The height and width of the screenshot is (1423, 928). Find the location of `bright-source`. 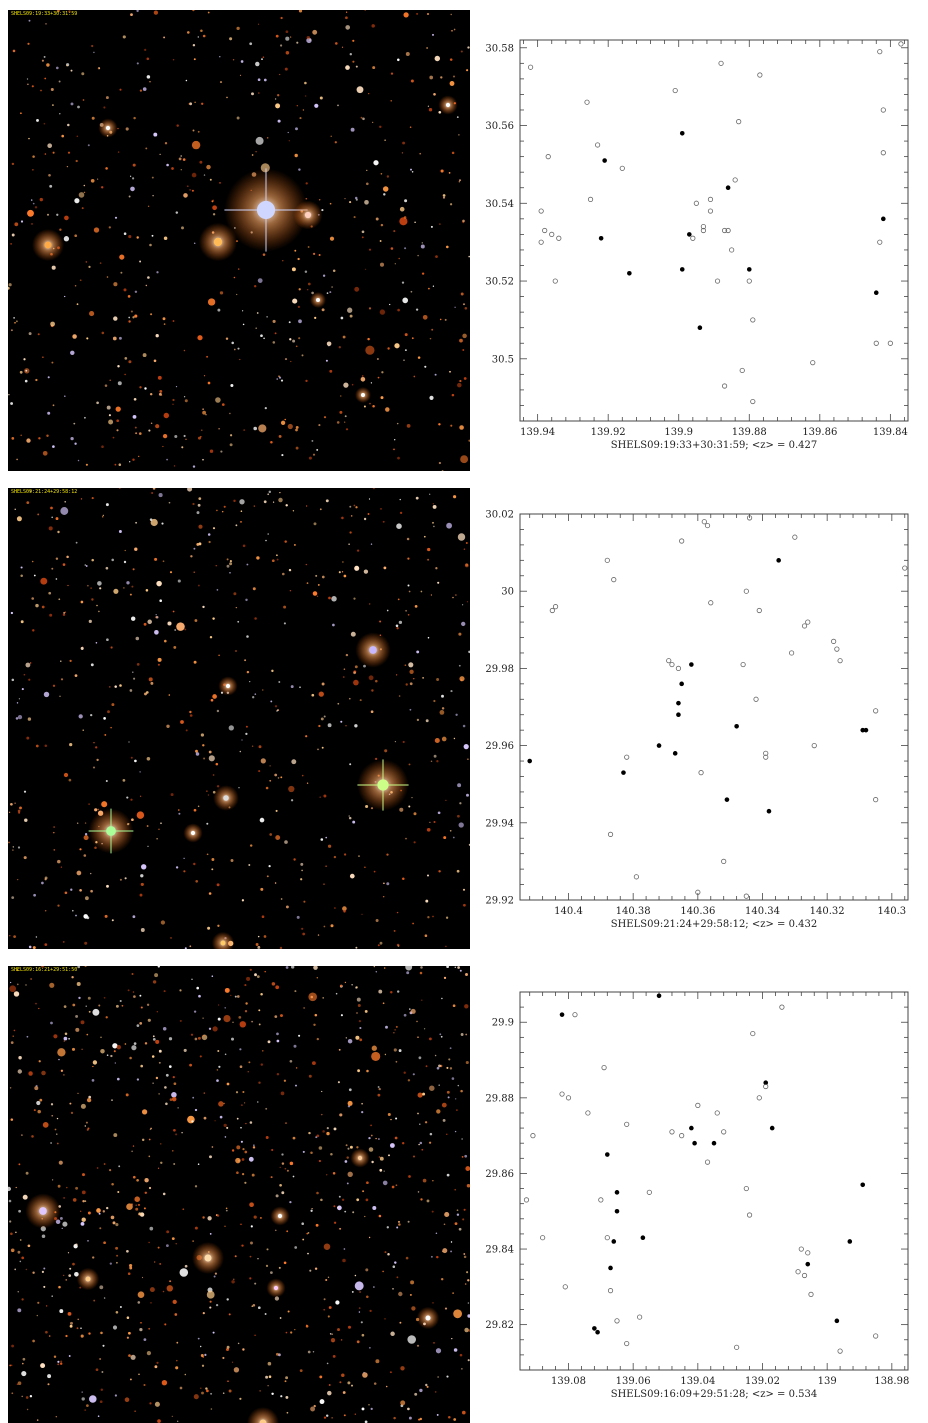

bright-source is located at coordinates (228, 686).